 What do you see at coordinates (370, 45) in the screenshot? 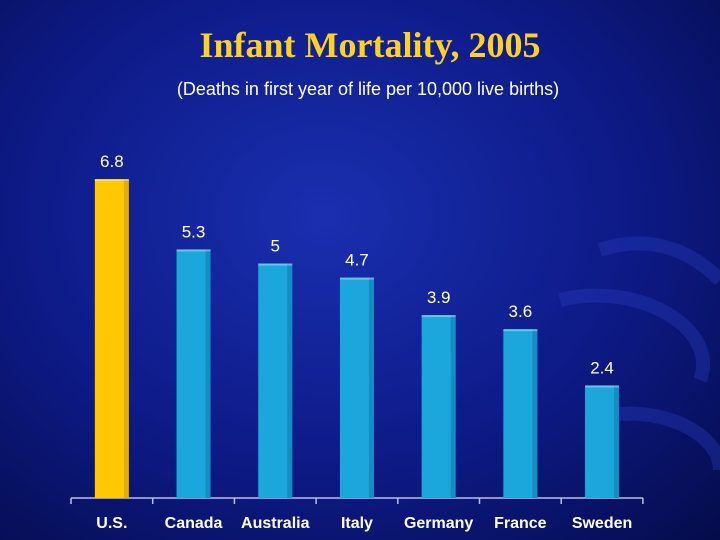
I see `chart-title: Infant Mortality, 2005` at bounding box center [370, 45].